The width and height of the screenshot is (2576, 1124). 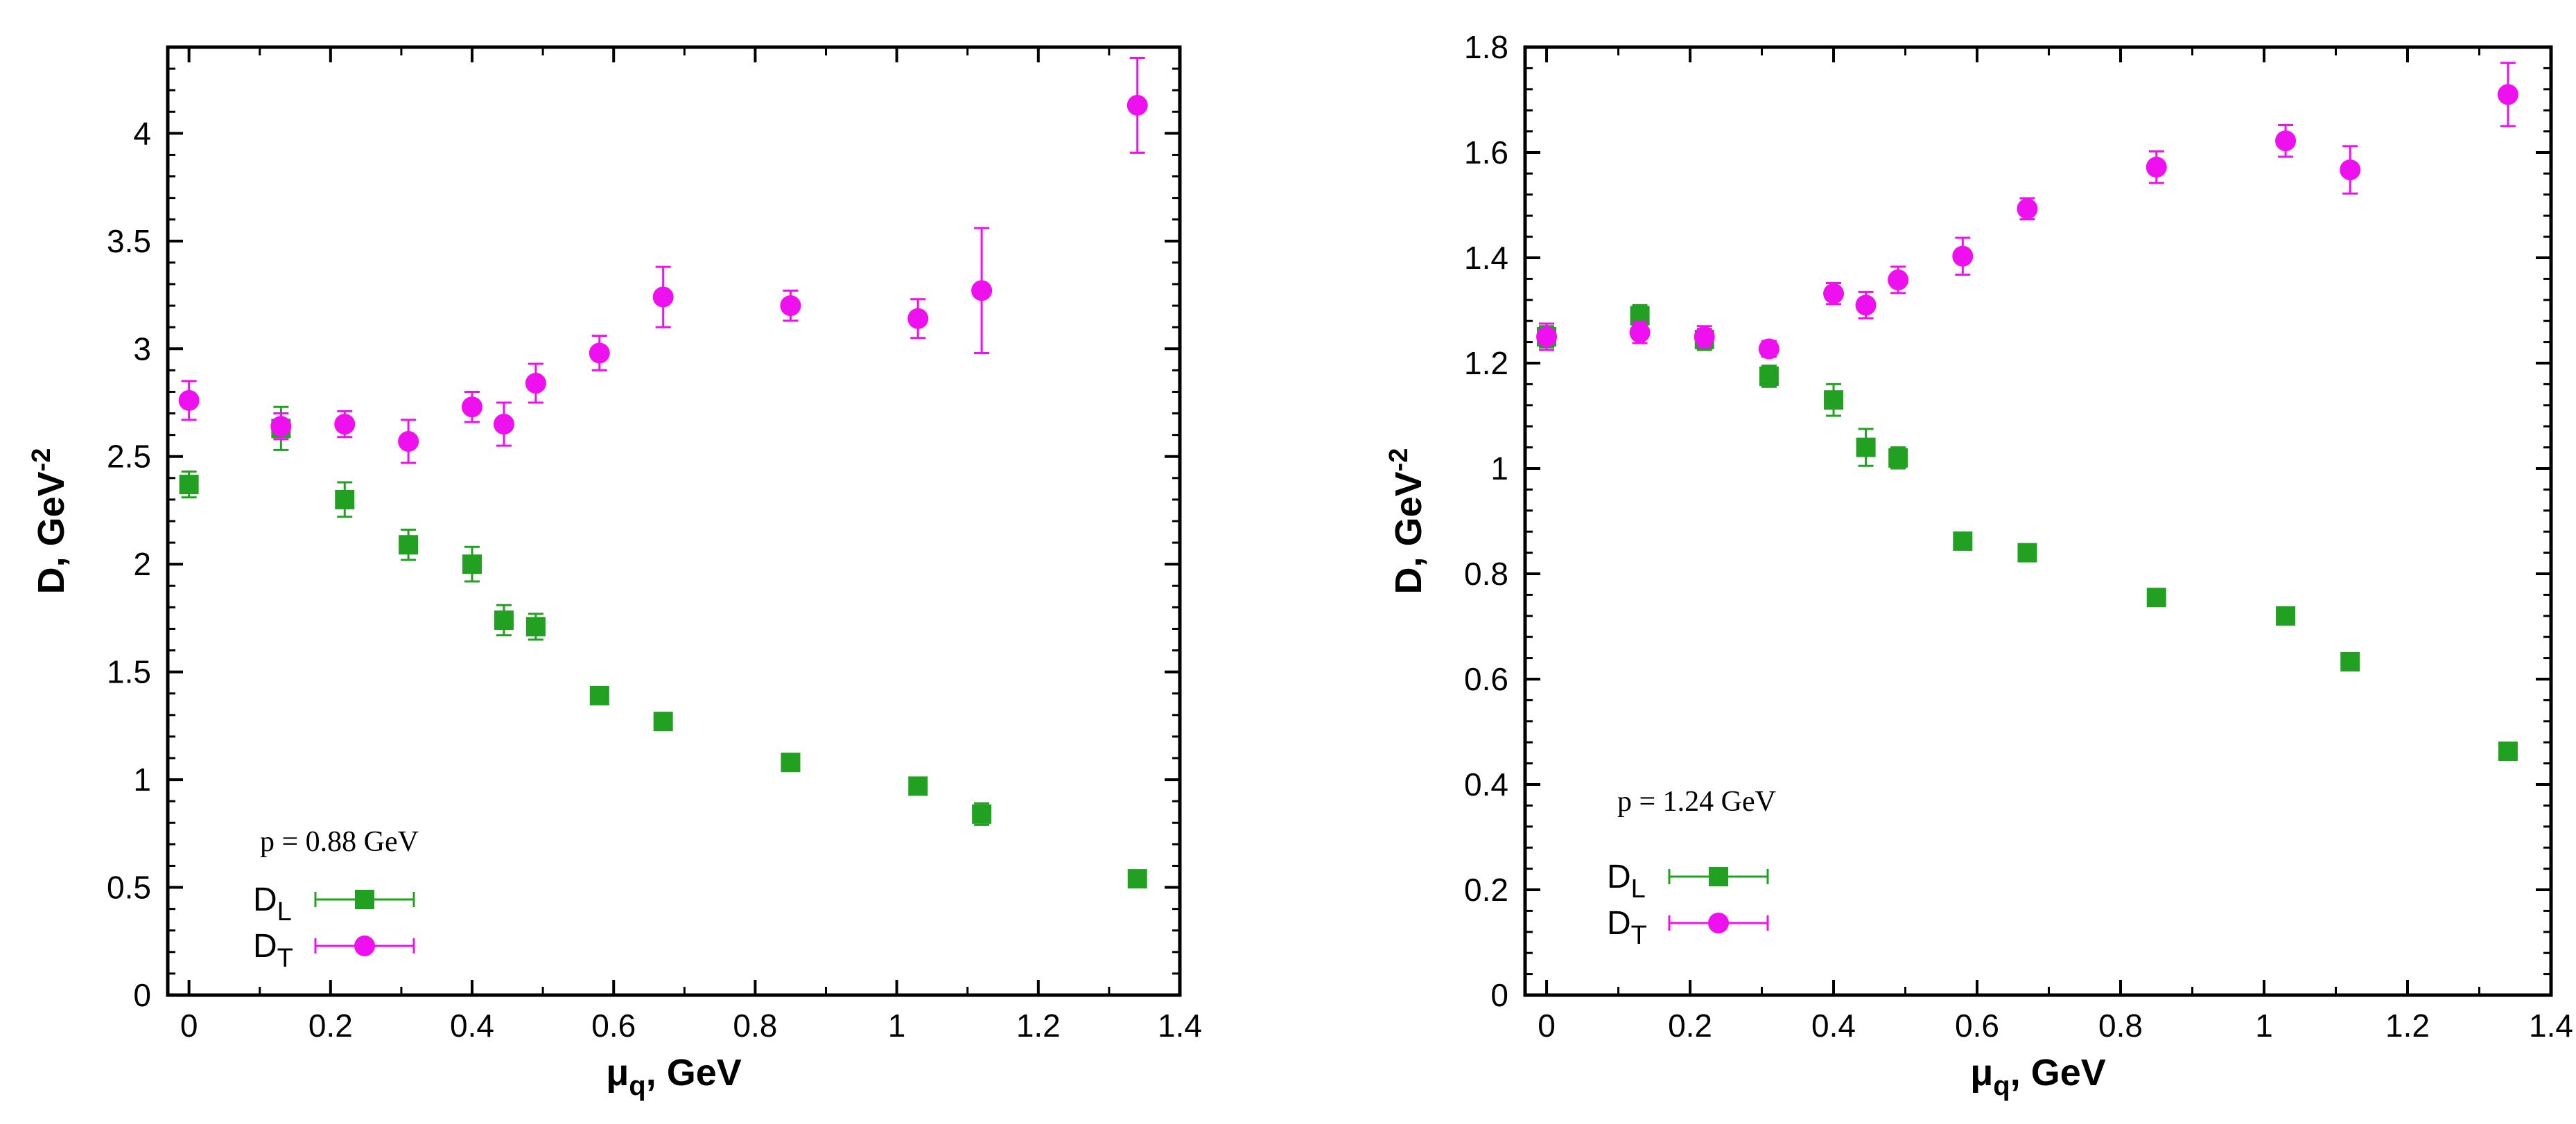 What do you see at coordinates (142, 133) in the screenshot?
I see `y-tick-label: 4` at bounding box center [142, 133].